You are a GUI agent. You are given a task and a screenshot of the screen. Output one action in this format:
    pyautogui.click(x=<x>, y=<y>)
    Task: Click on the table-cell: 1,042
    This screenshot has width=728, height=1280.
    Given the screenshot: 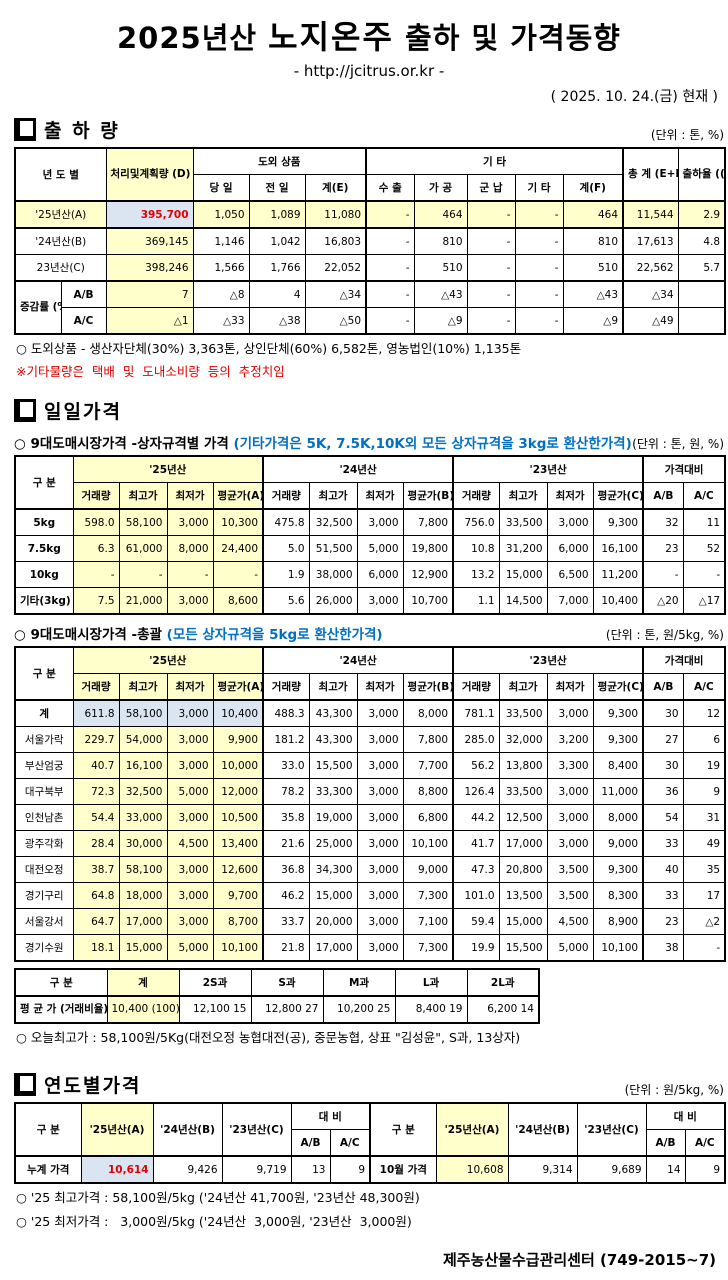 What is the action you would take?
    pyautogui.click(x=277, y=241)
    